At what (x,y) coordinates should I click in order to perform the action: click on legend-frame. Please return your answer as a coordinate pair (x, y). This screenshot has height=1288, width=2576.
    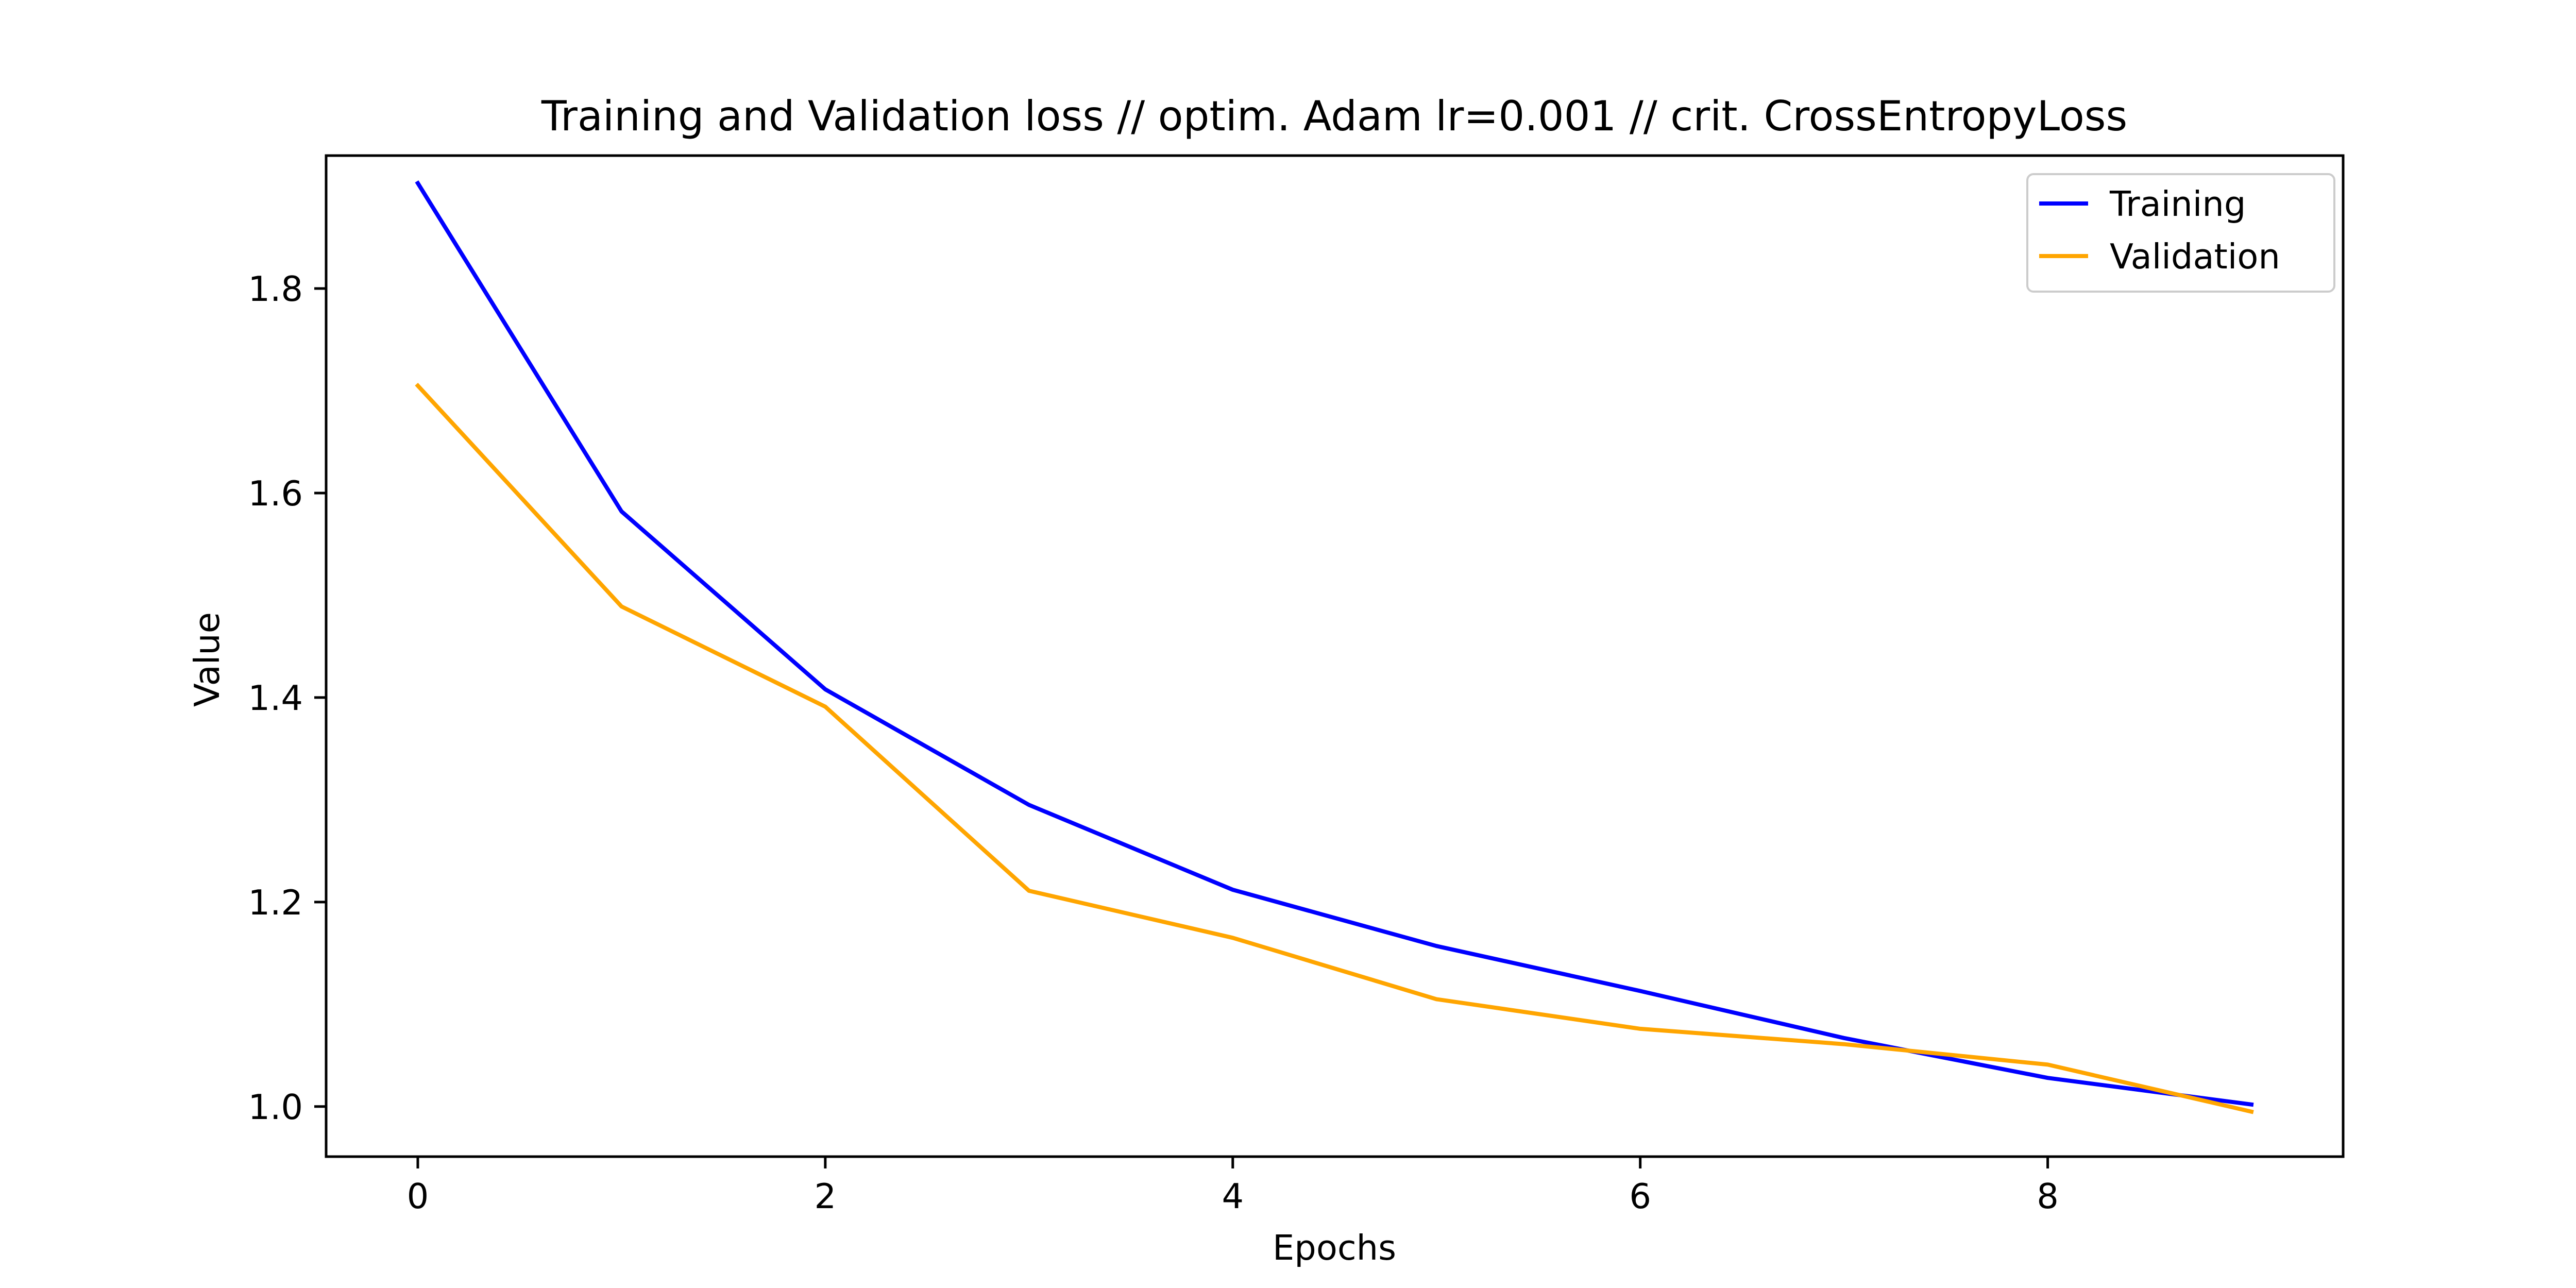
    Looking at the image, I should click on (2180, 233).